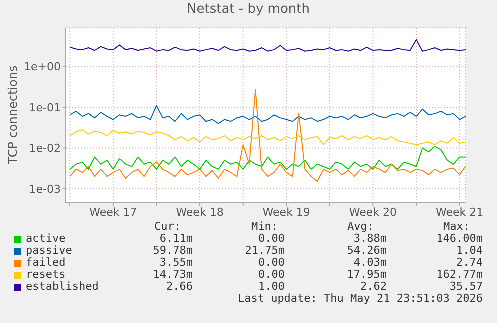 The image size is (497, 323). Describe the element at coordinates (360, 298) in the screenshot. I see `text: Last update: Thu May 21 23:51:03 2026` at that location.